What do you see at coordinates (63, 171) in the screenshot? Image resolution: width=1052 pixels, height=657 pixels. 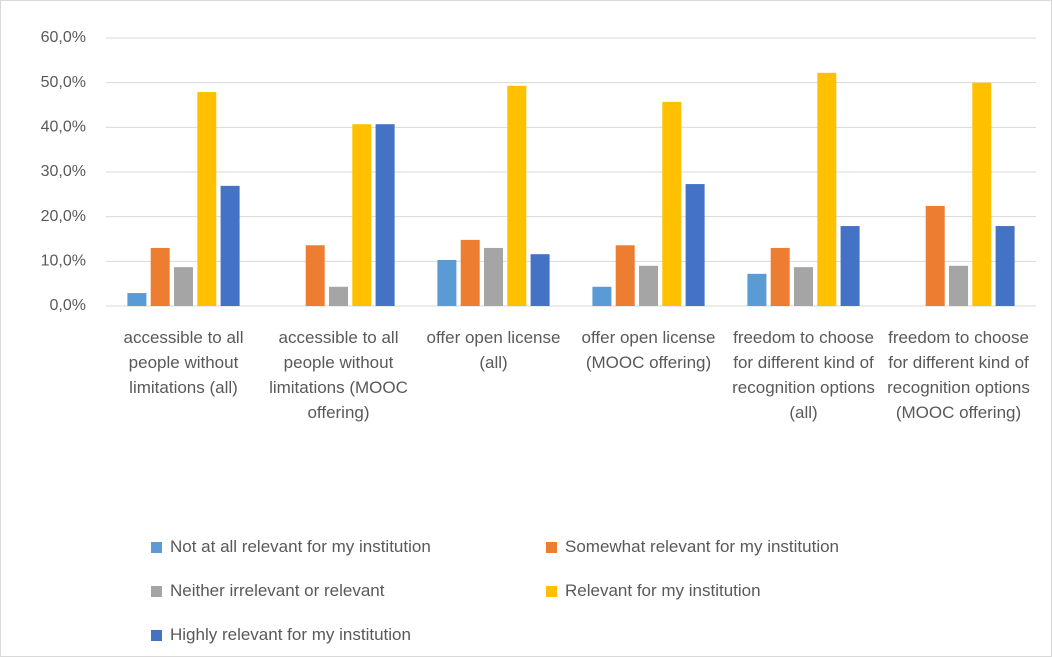 I see `y-tick-label: 30,0%` at bounding box center [63, 171].